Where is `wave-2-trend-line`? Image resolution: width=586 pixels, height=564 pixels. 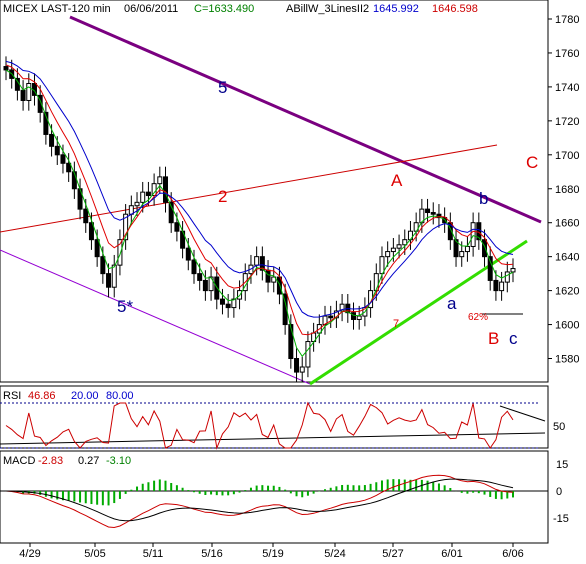
wave-2-trend-line is located at coordinates (249, 188).